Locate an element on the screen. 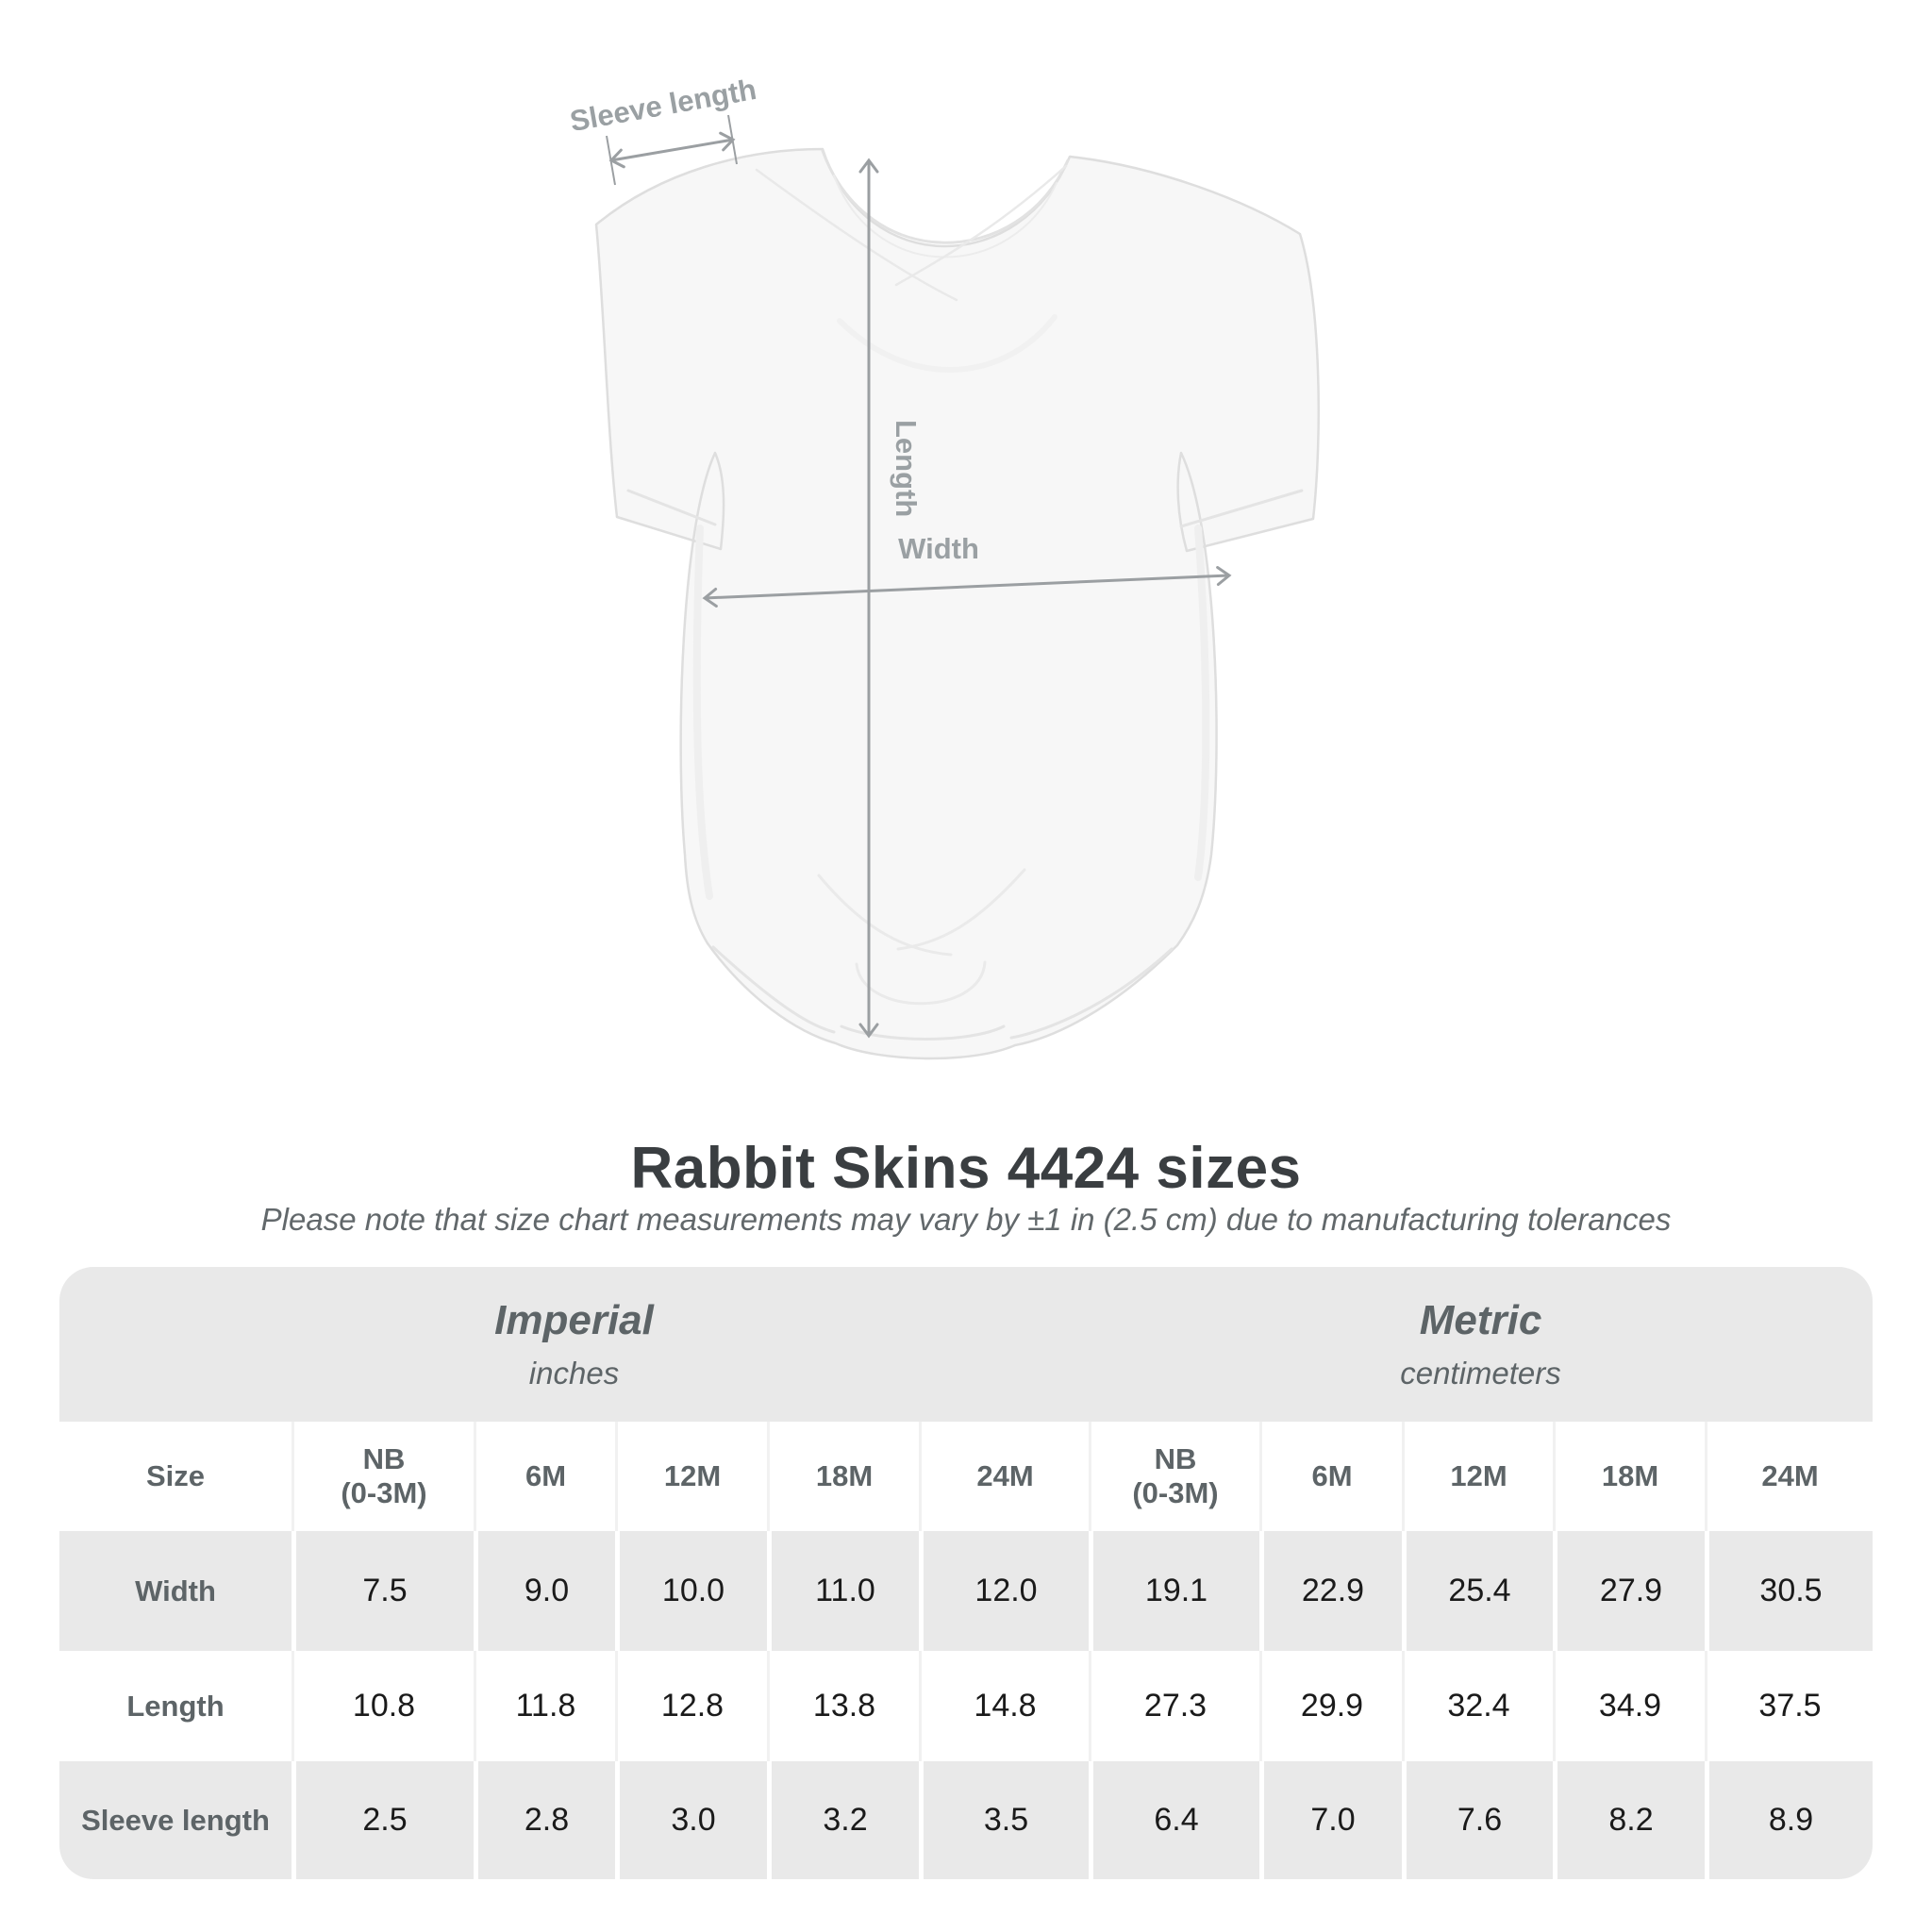  sleeve-dimension-tick-right is located at coordinates (732, 140).